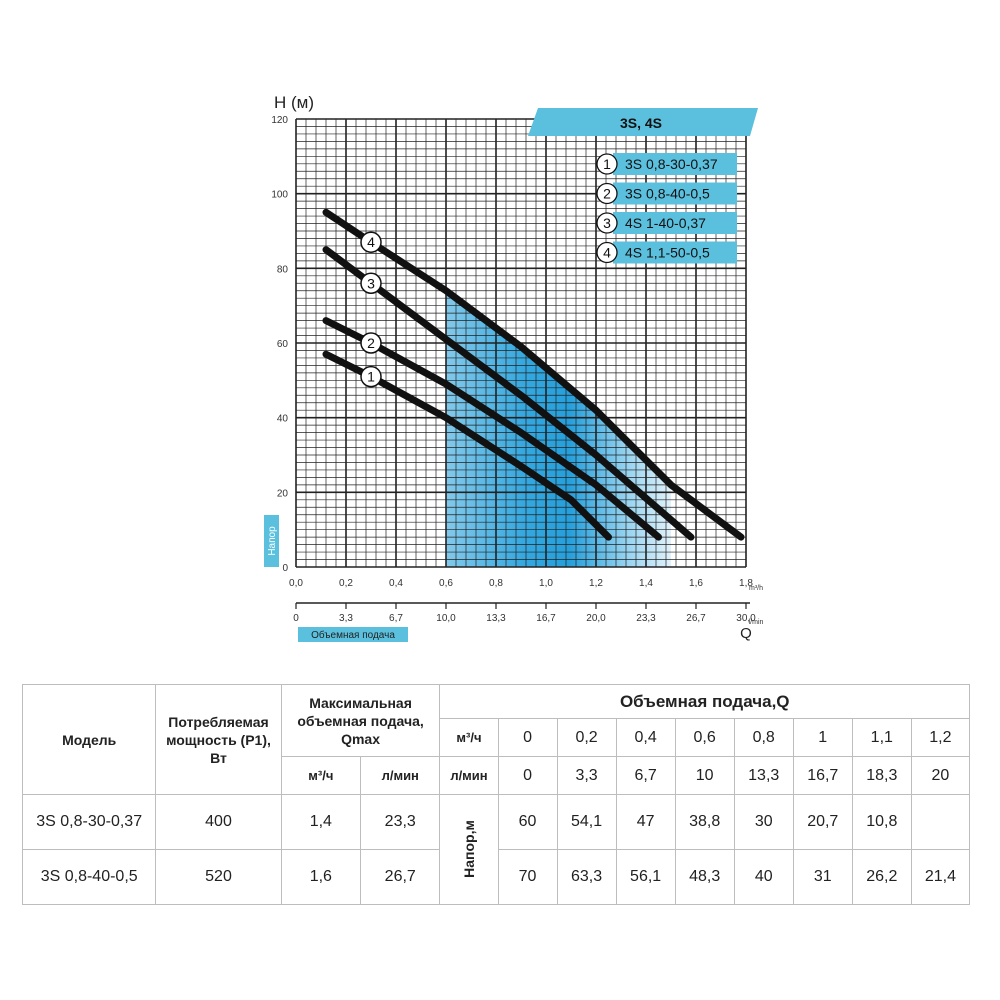 The height and width of the screenshot is (1000, 1000). What do you see at coordinates (283, 493) in the screenshot?
I see `y-tick-label: 20` at bounding box center [283, 493].